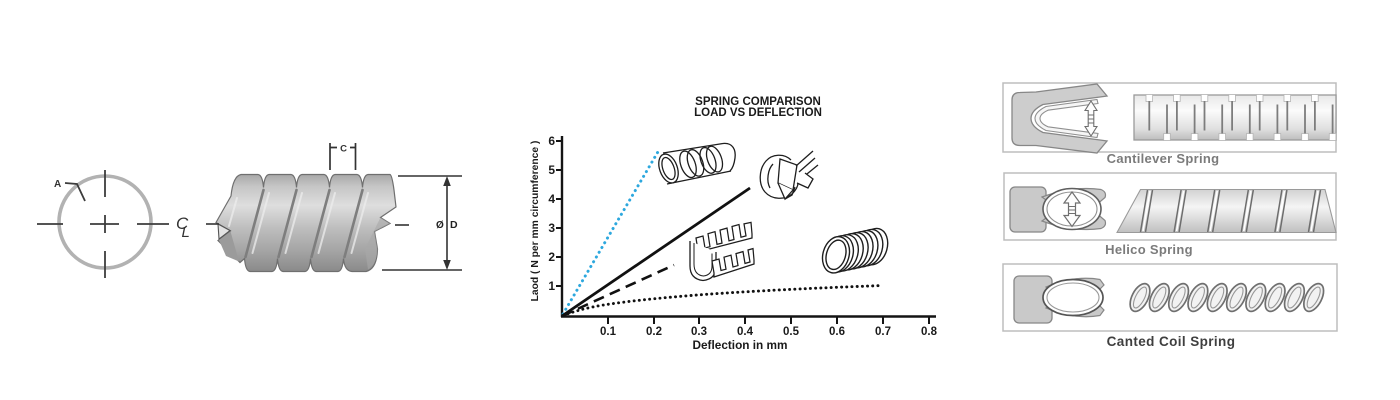 The height and width of the screenshot is (400, 1400). Describe the element at coordinates (57, 184) in the screenshot. I see `svg-text: A` at that location.